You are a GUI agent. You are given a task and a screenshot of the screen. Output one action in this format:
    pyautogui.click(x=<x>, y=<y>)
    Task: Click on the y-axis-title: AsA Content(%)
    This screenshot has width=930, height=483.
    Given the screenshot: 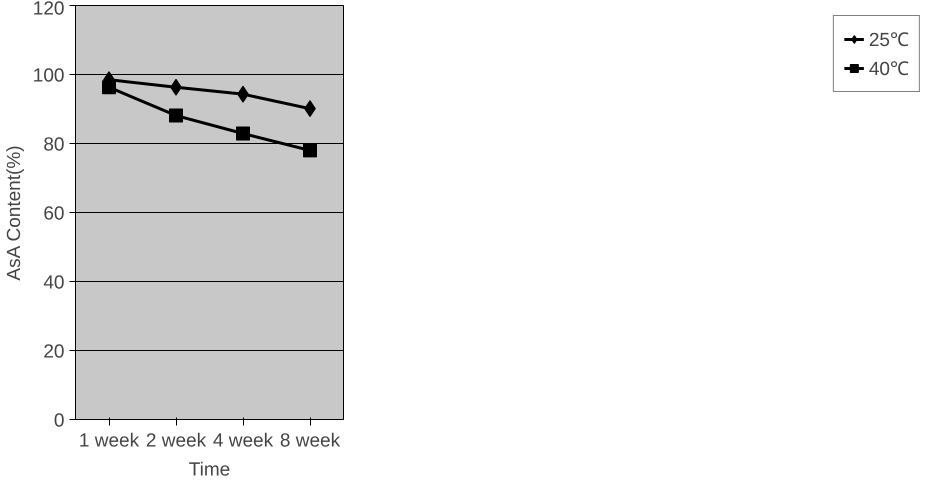 What is the action you would take?
    pyautogui.click(x=14, y=213)
    